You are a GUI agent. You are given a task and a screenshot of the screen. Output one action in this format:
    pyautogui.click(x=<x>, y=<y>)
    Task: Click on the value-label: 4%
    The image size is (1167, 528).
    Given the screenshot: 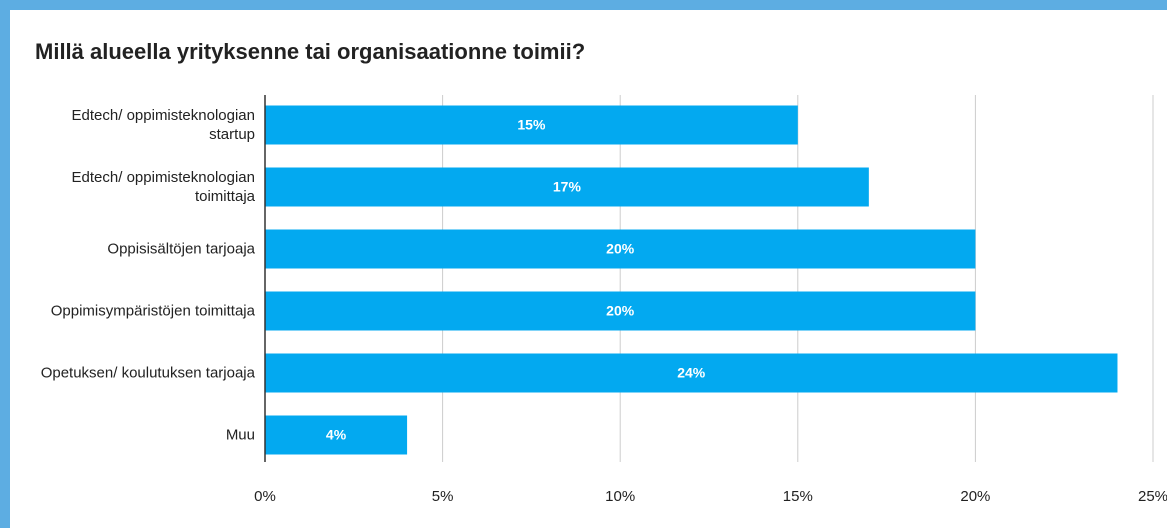 What is the action you would take?
    pyautogui.click(x=336, y=435)
    